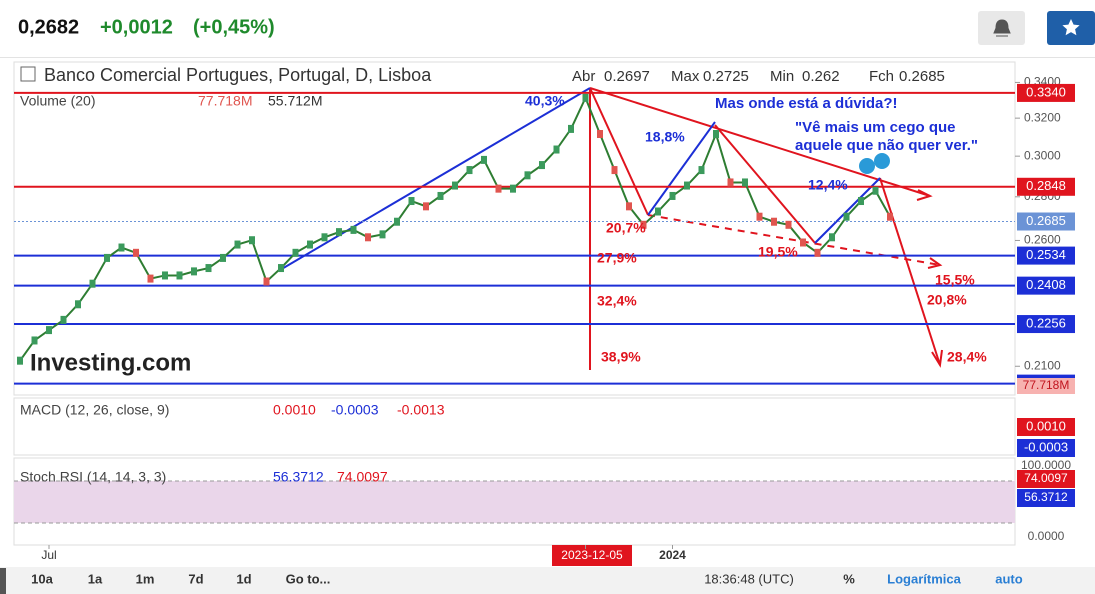 The height and width of the screenshot is (594, 1095). What do you see at coordinates (967, 357) in the screenshot?
I see `annotation: 28,4%` at bounding box center [967, 357].